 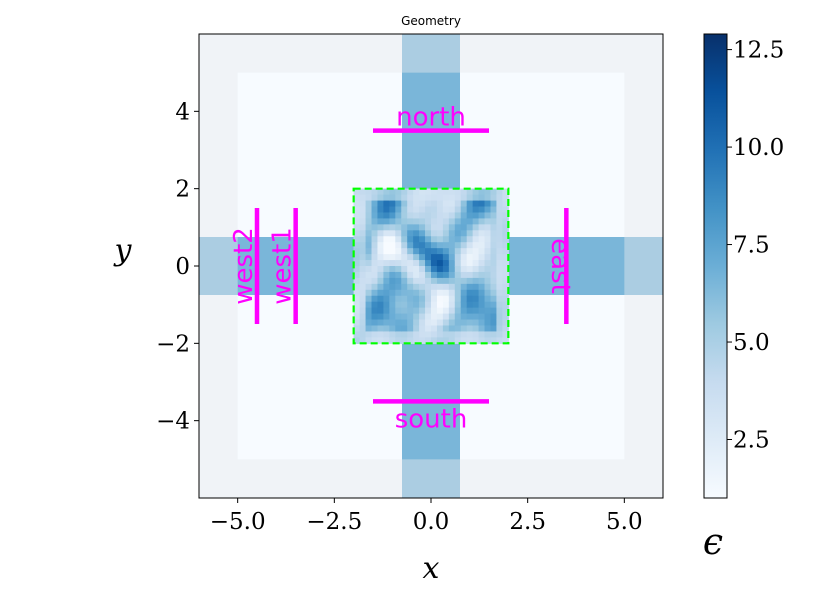 I want to click on monitor-east-label: east, so click(x=560, y=266).